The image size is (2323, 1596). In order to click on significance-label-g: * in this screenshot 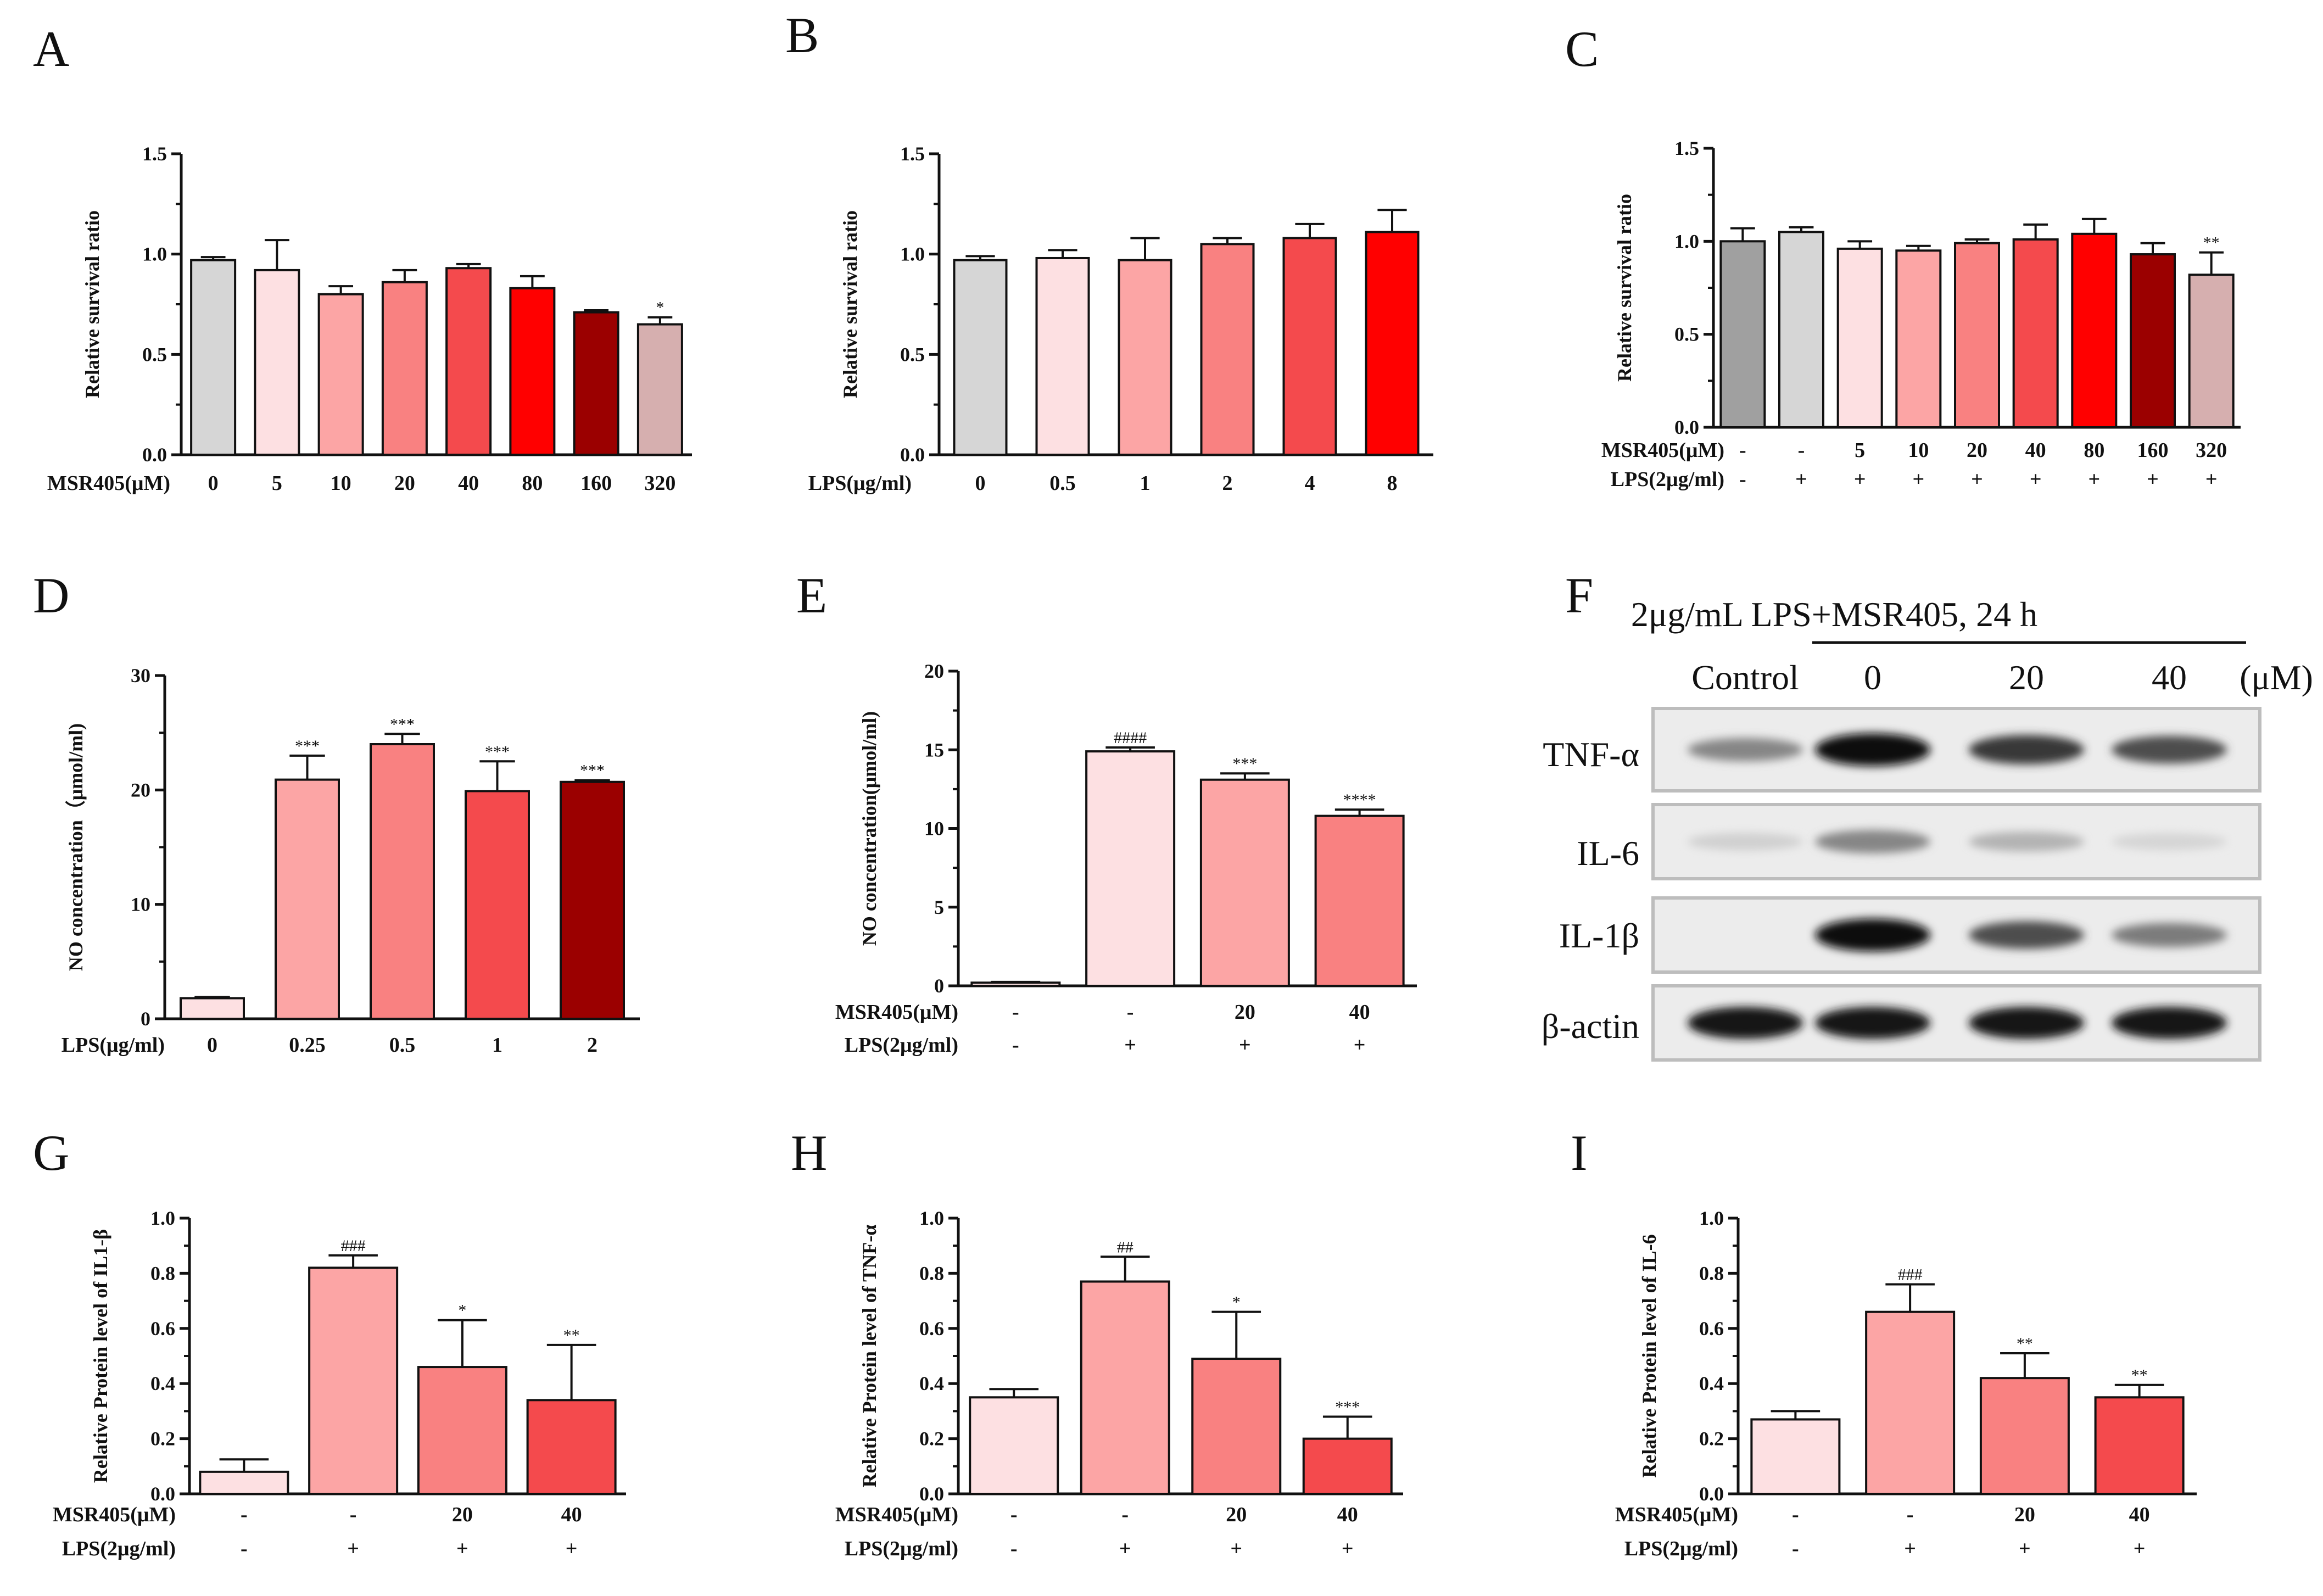, I will do `click(462, 1311)`.